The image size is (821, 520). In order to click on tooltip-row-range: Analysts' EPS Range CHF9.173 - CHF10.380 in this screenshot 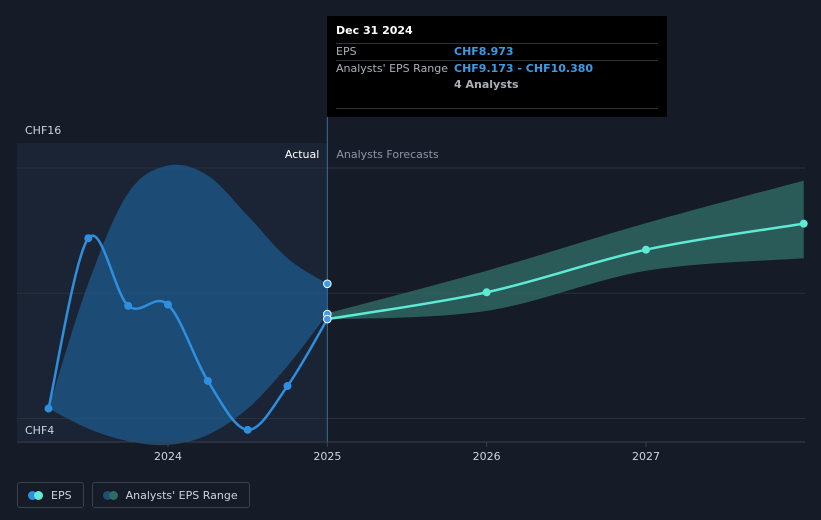, I will do `click(497, 68)`.